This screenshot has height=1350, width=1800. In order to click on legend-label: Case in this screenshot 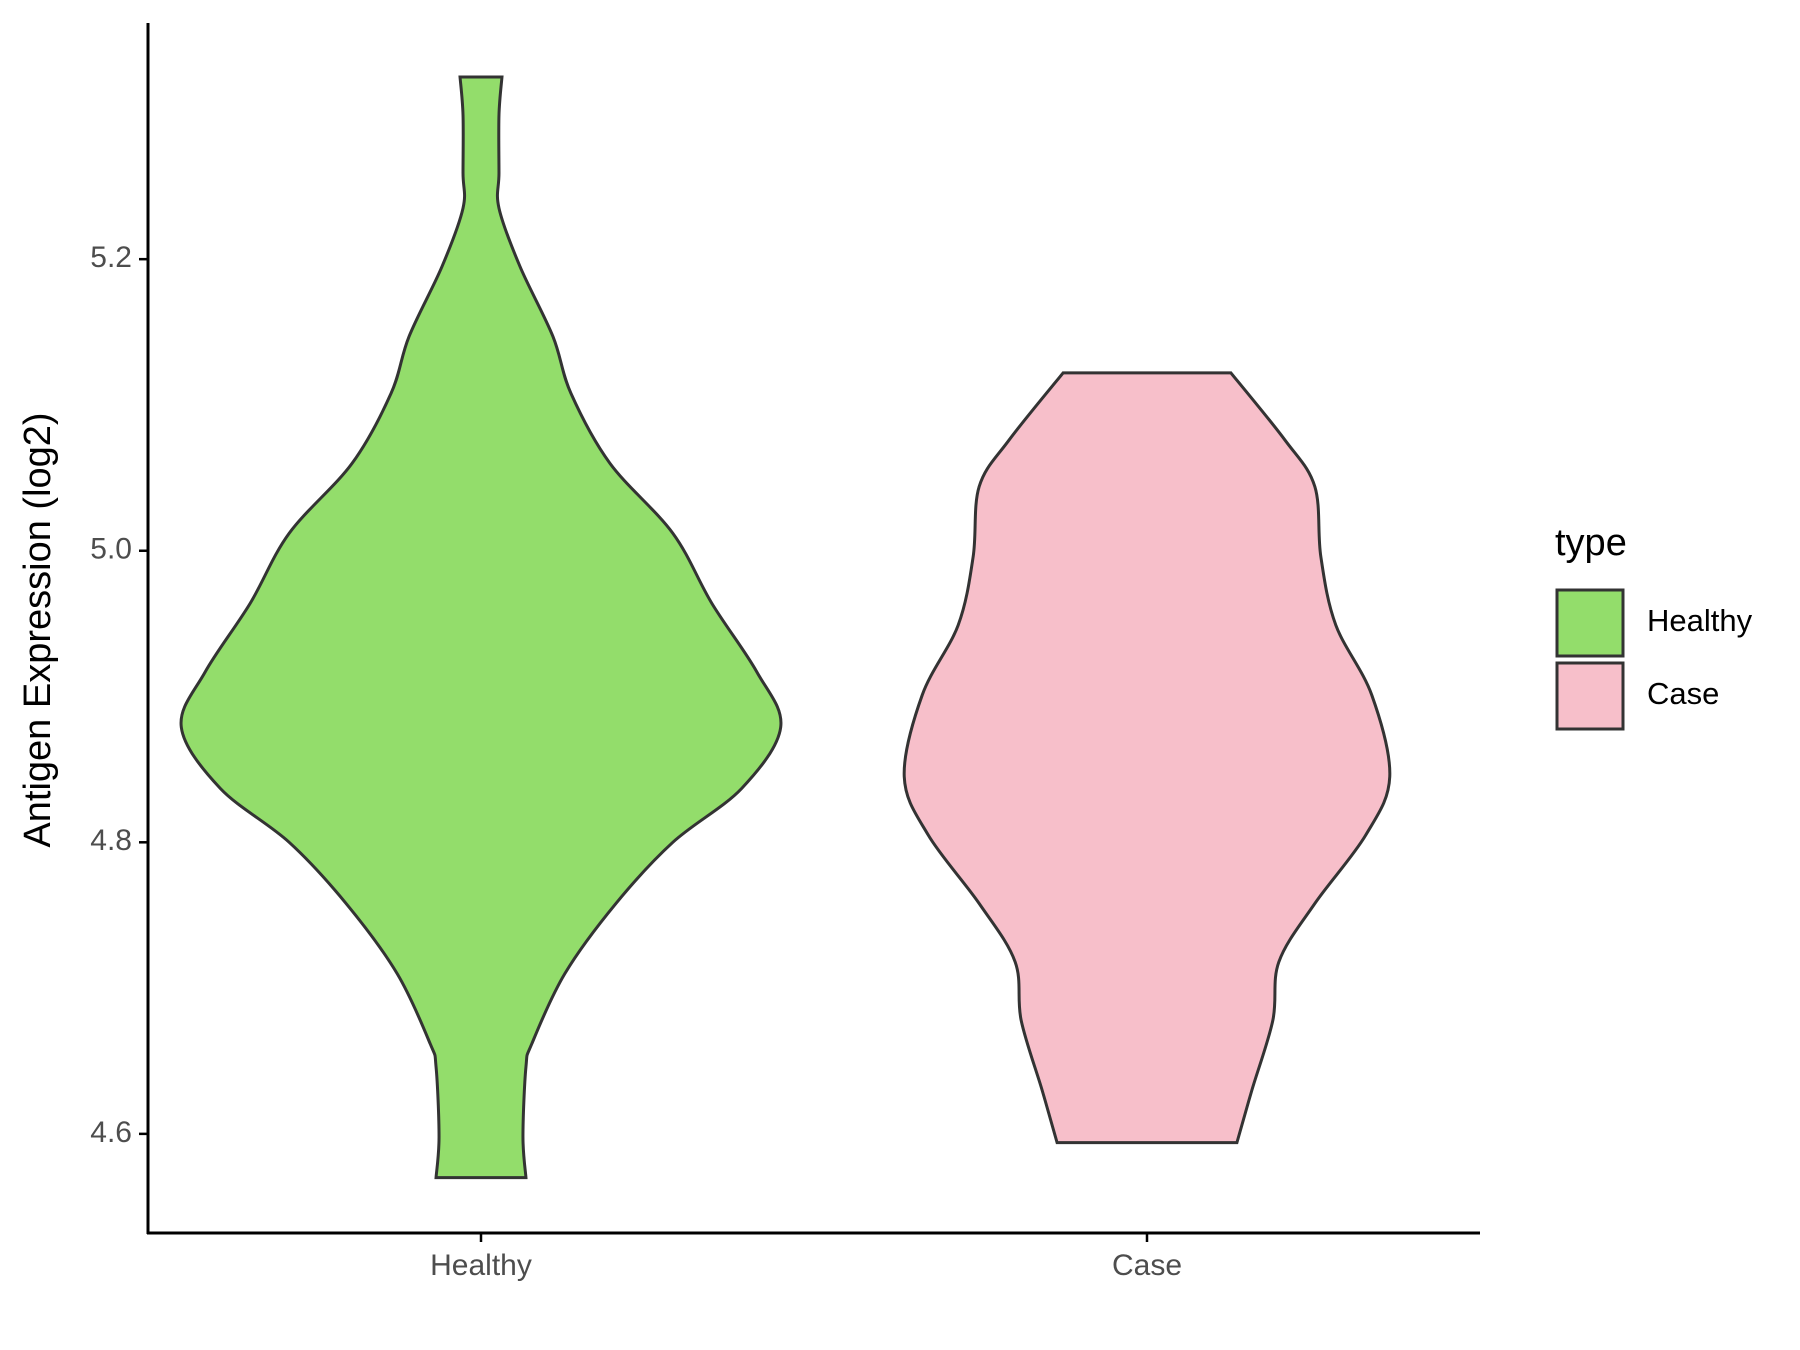, I will do `click(1683, 693)`.